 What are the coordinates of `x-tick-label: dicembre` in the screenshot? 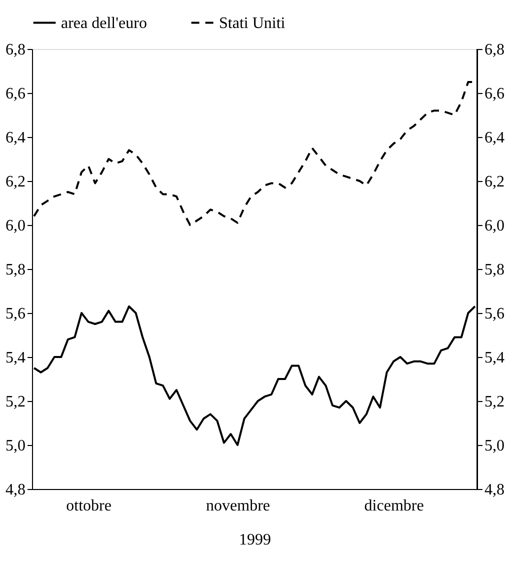 It's located at (394, 506).